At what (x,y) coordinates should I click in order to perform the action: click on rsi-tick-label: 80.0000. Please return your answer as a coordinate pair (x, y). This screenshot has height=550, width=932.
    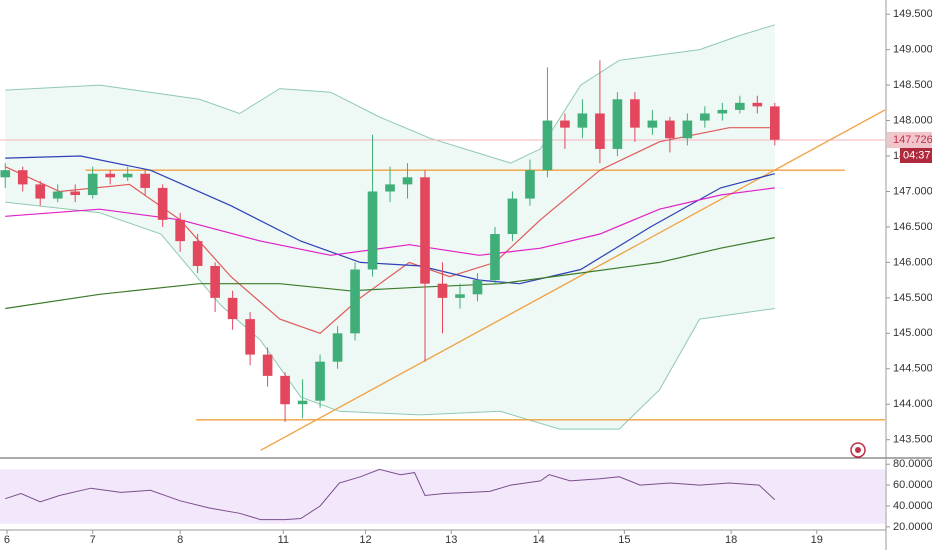
    Looking at the image, I should click on (912, 464).